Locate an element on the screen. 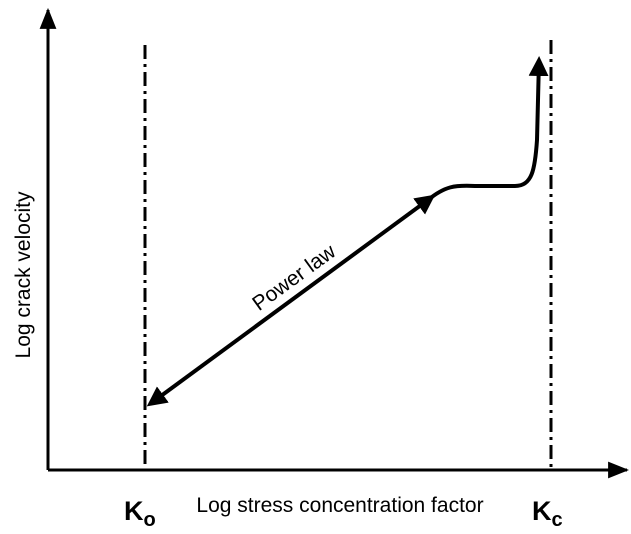 The height and width of the screenshot is (534, 631). curve-label: Power law is located at coordinates (294, 277).